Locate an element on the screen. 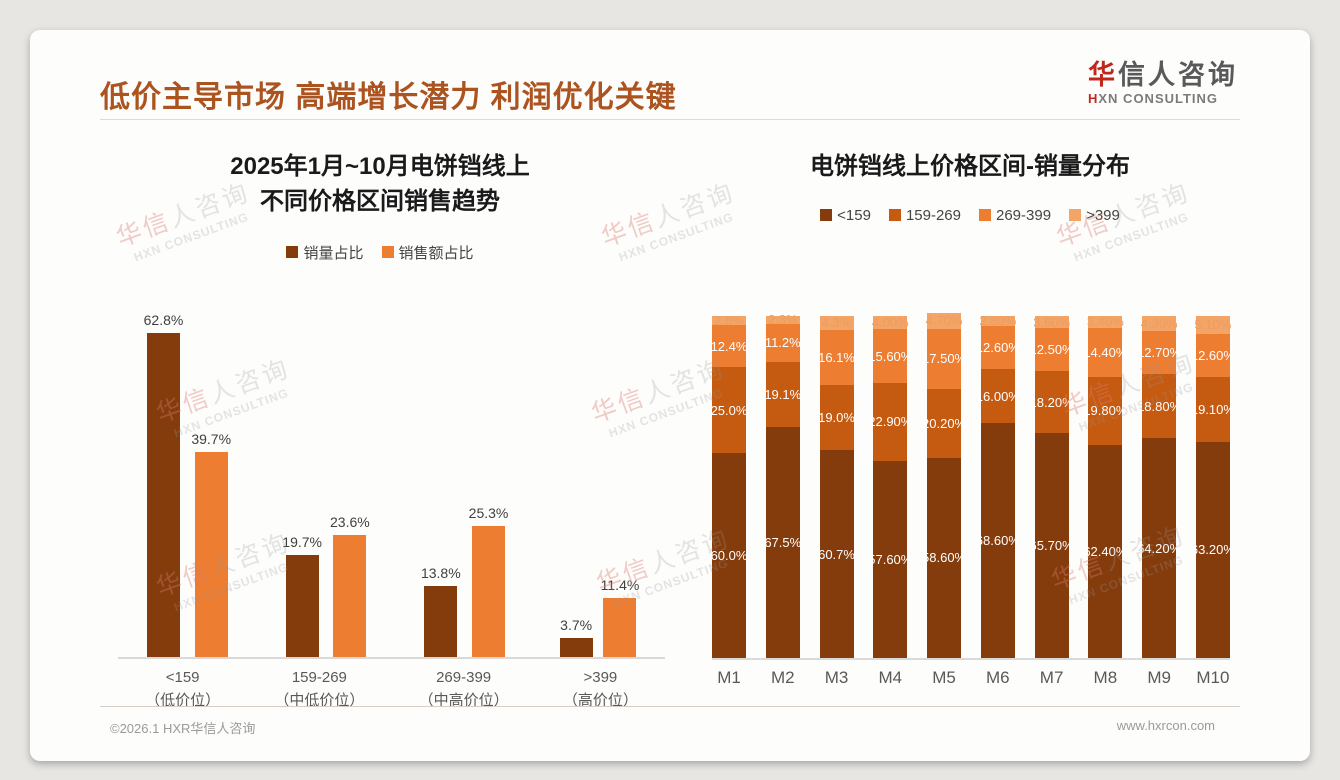 The image size is (1340, 780). segment-value-label: 68.60% is located at coordinates (997, 541).